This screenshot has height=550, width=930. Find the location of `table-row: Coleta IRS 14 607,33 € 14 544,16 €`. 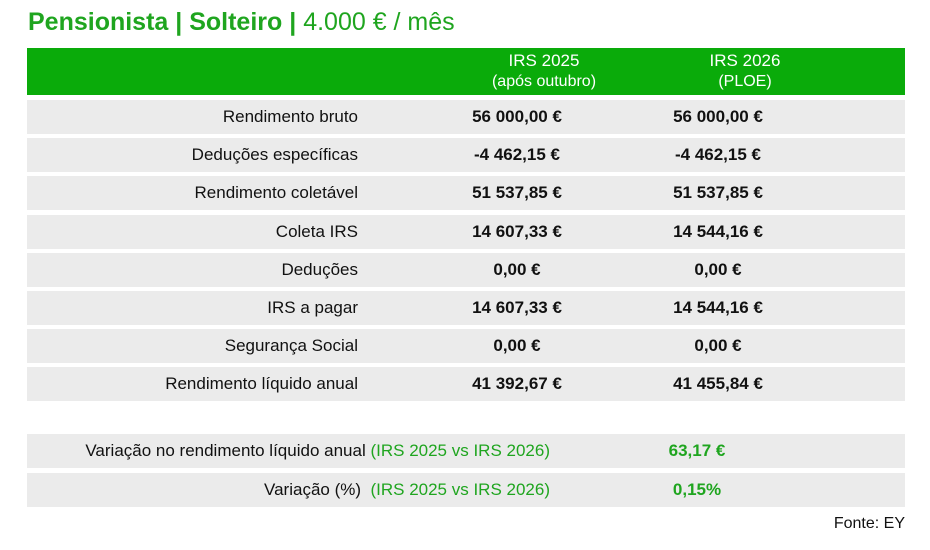

table-row: Coleta IRS 14 607,33 € 14 544,16 € is located at coordinates (466, 231).